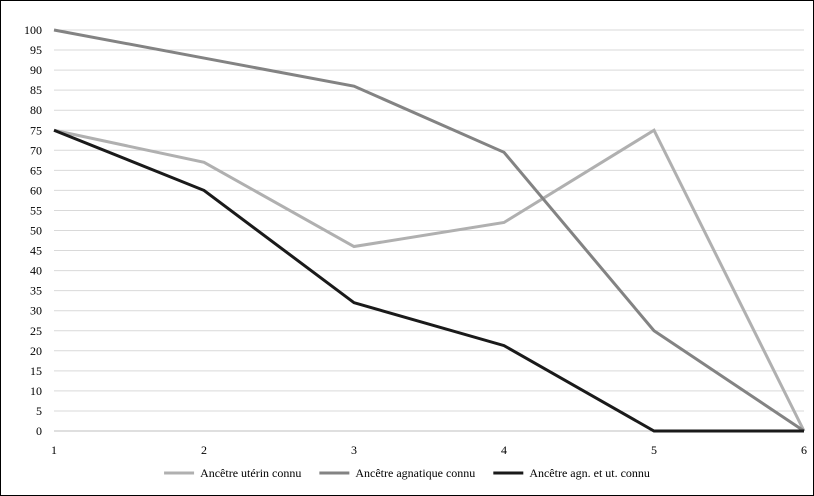 The height and width of the screenshot is (496, 814). I want to click on legend-label-1: Ancêtre utérin connu, so click(250, 473).